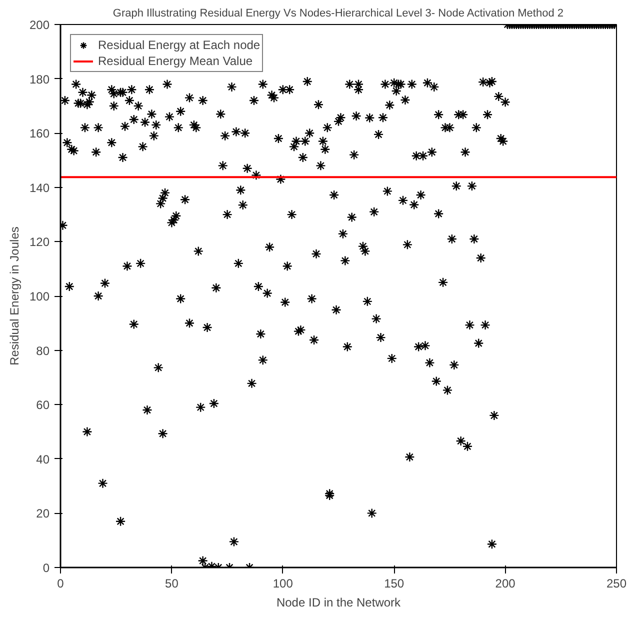 The image size is (637, 618). I want to click on y-tick-label: 20, so click(43, 513).